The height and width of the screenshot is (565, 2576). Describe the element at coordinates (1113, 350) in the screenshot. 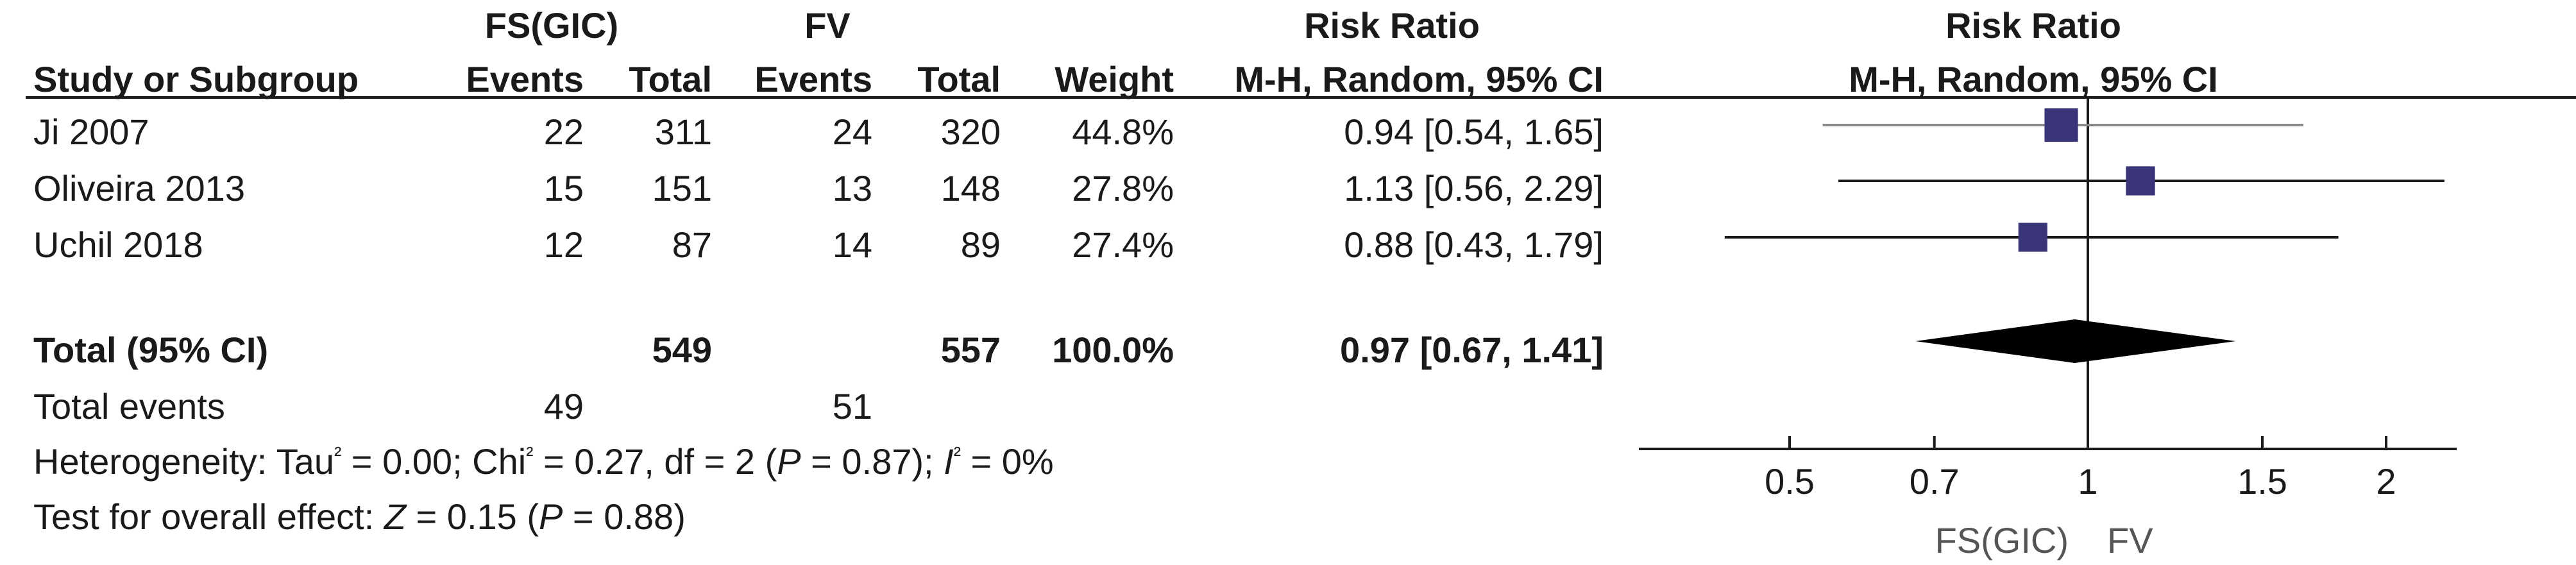

I see `total-weight-cell: 100.0%` at that location.